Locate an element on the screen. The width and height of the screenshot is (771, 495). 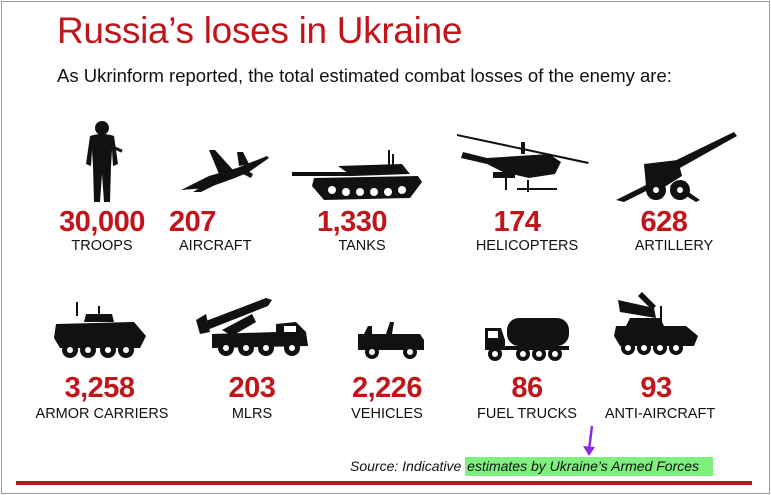
fighter-jet-icon is located at coordinates (225, 171).